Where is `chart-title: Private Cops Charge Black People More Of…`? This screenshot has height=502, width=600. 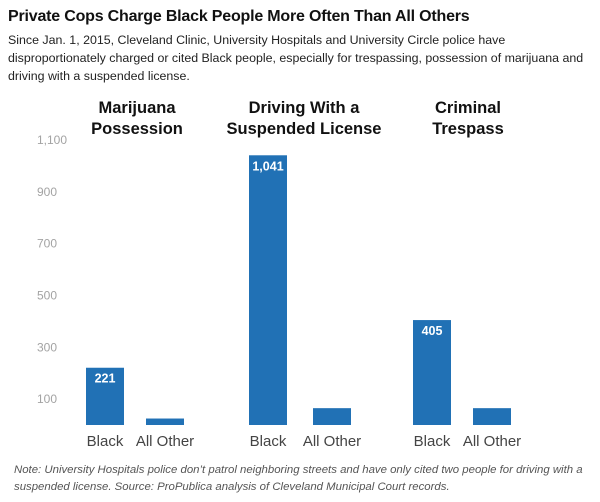 chart-title: Private Cops Charge Black People More Of… is located at coordinates (239, 16).